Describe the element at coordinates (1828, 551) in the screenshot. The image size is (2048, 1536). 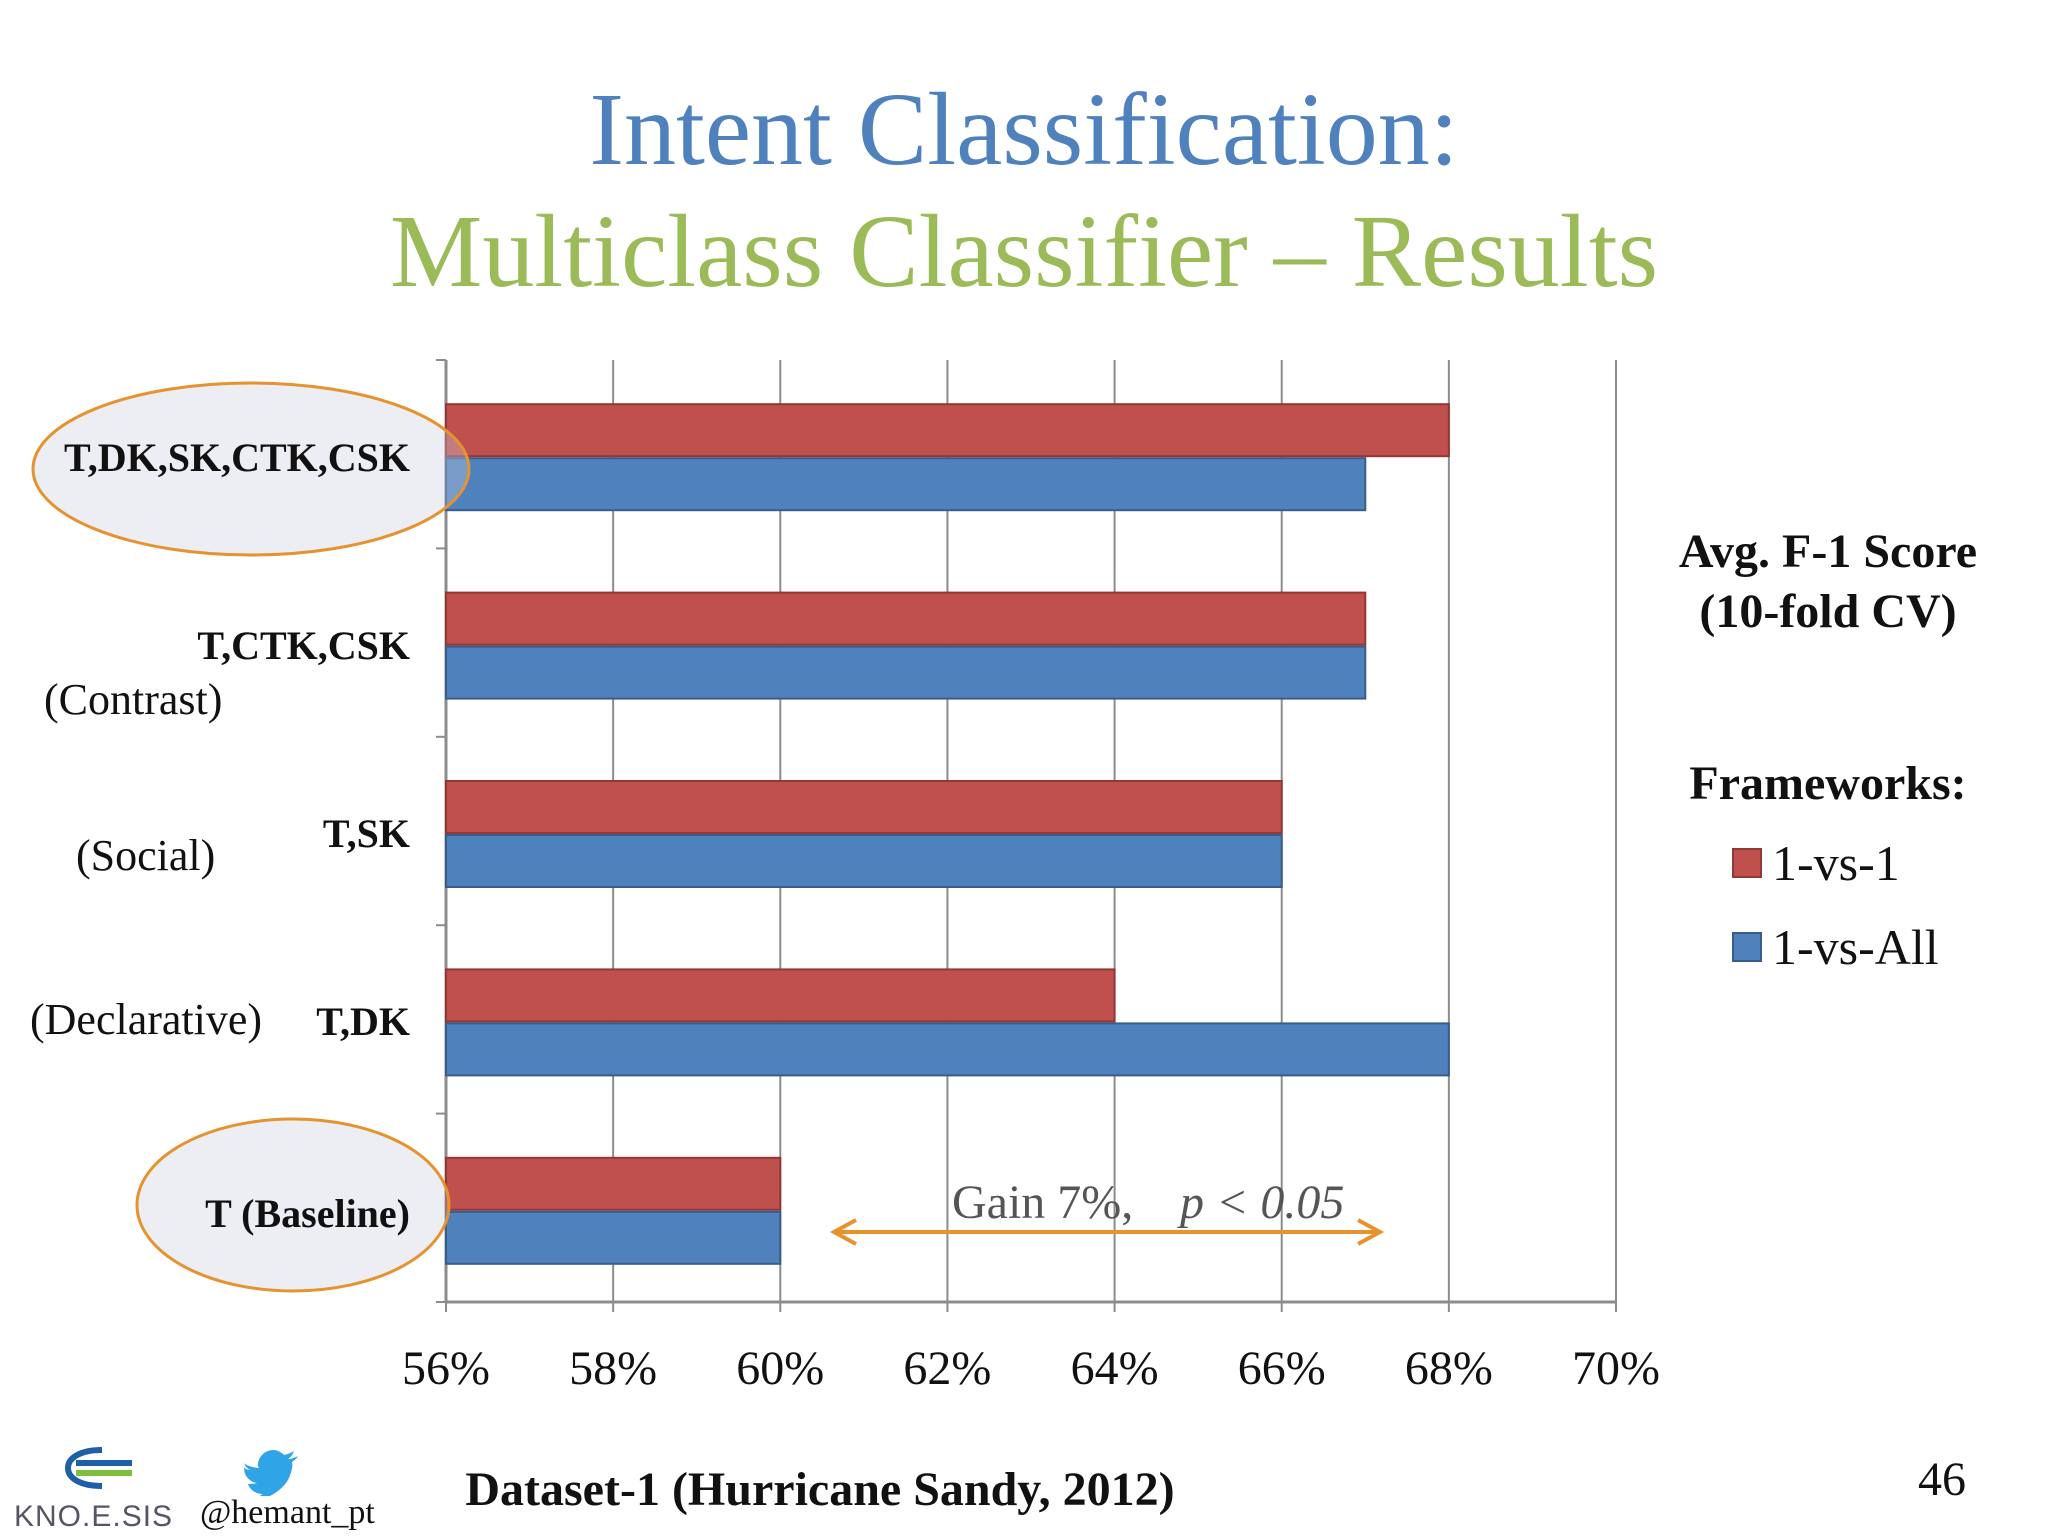
I see `side-label-line1: Avg. F-1 Score` at that location.